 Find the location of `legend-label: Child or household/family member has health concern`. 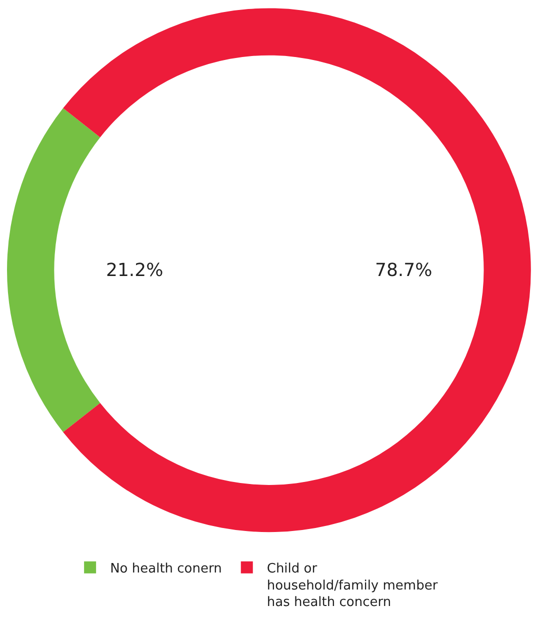

legend-label: Child or household/family member has health concern is located at coordinates (352, 585).